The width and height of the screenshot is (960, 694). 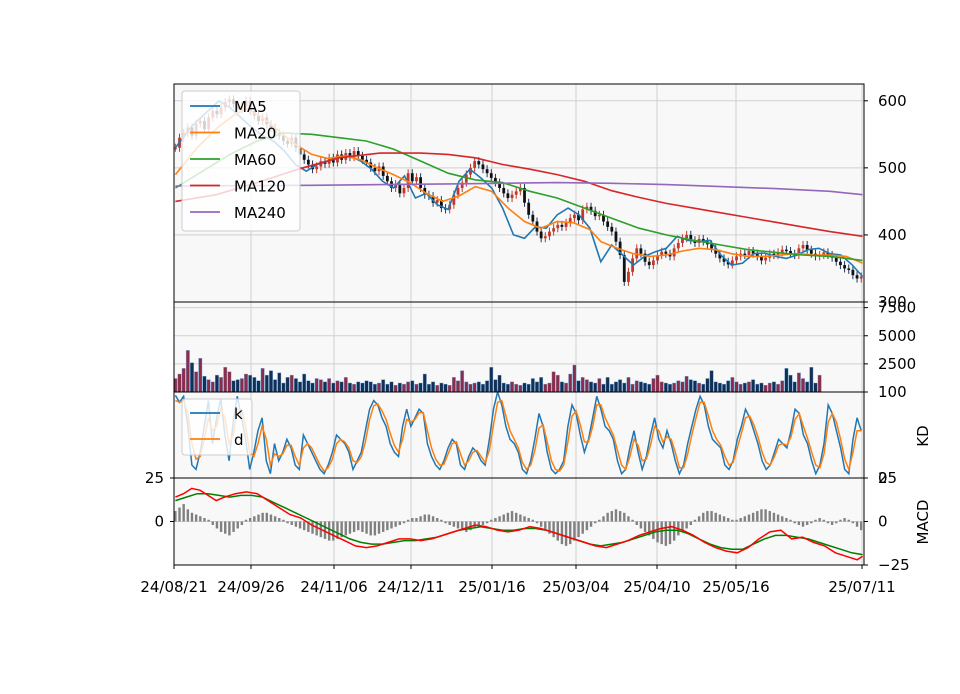 I want to click on tick-label-macd: −25, so click(x=894, y=565).